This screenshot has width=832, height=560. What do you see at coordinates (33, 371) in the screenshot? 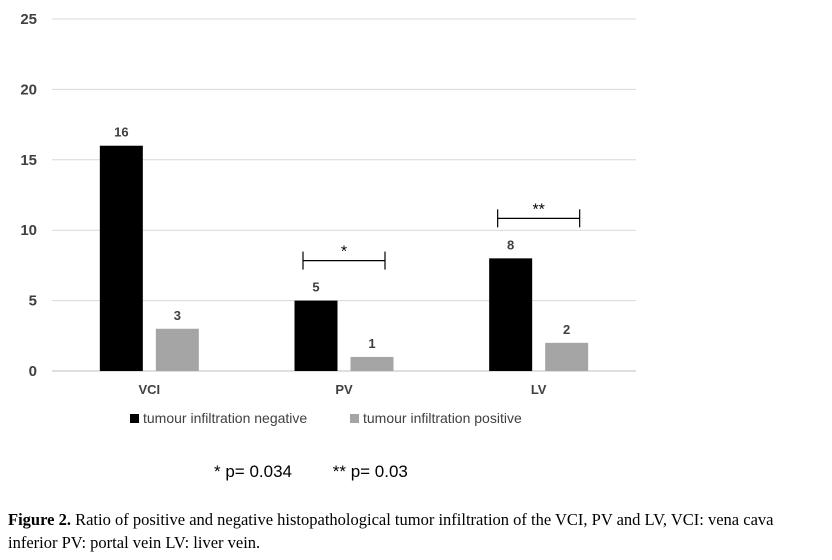
I see `y-tick-label: 0` at bounding box center [33, 371].